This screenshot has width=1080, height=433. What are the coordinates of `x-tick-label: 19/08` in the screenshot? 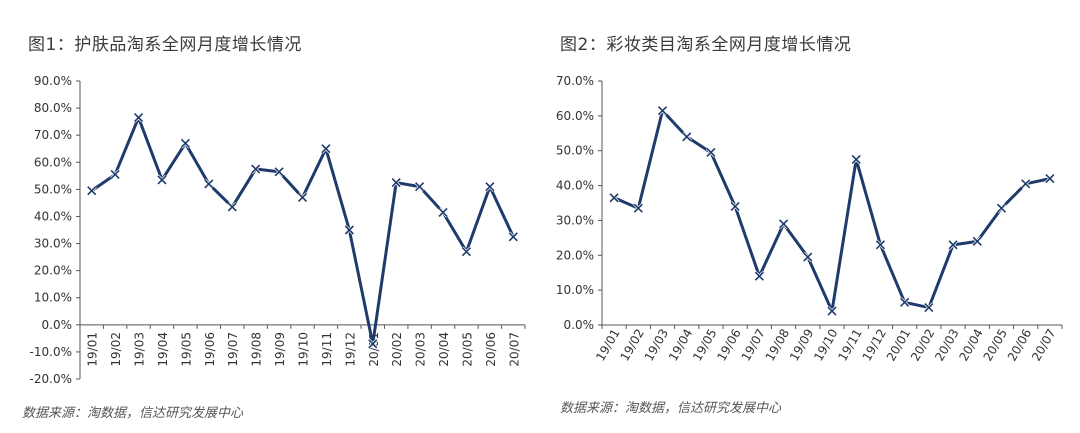 It's located at (257, 349).